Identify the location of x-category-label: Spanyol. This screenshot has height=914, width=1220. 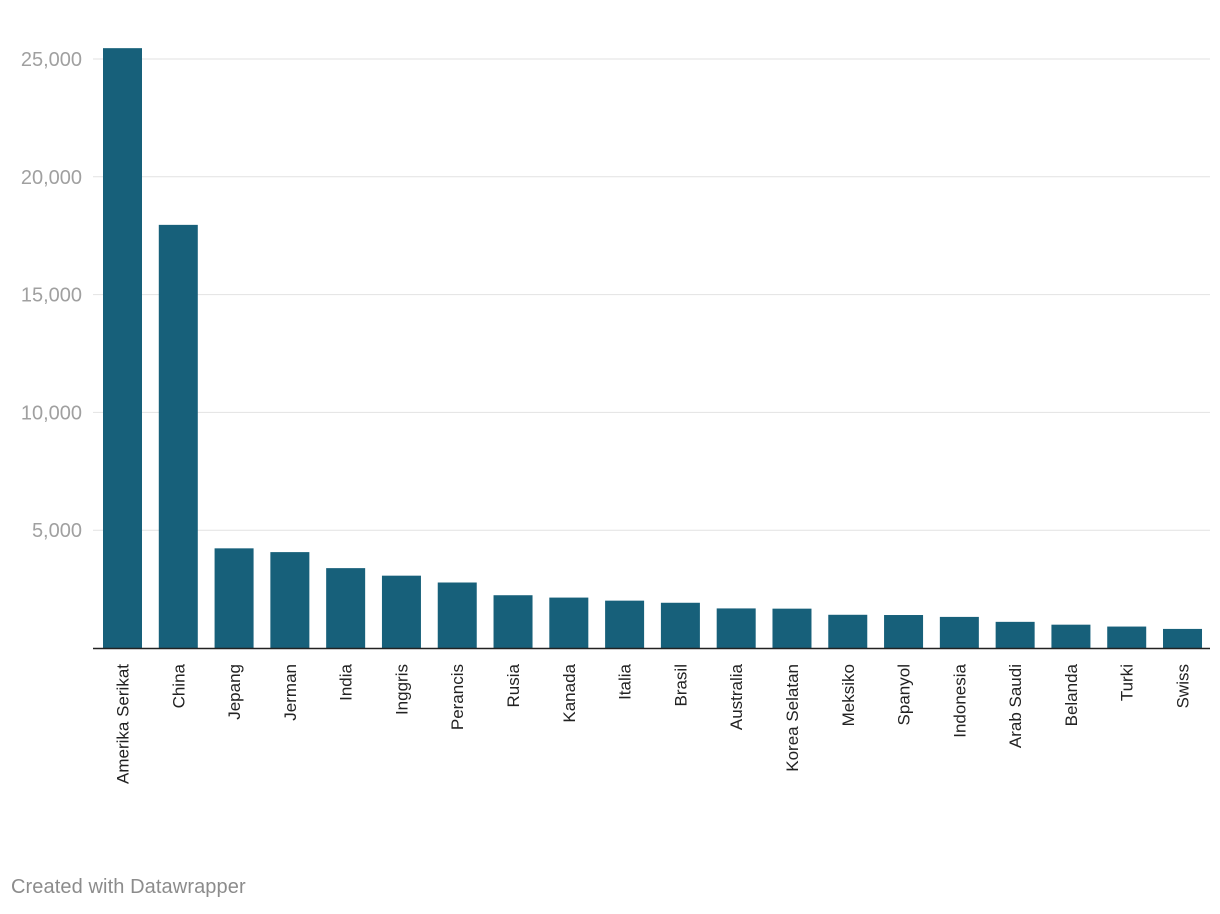
(904, 694).